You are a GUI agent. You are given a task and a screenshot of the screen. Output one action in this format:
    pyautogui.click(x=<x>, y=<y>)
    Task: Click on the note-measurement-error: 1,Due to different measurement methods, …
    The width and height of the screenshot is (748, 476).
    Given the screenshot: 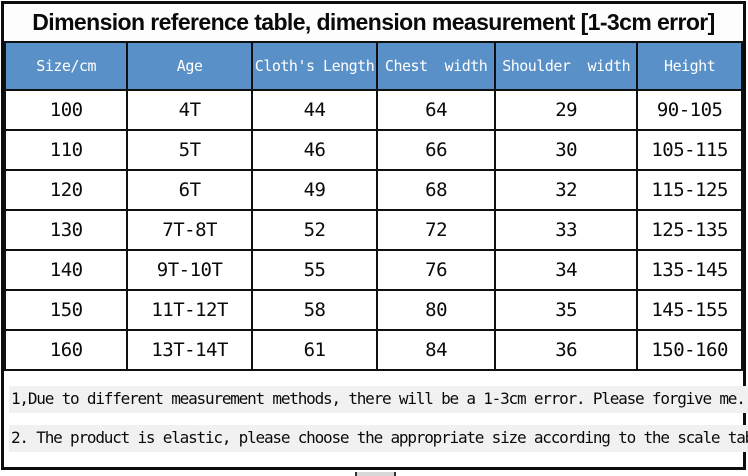 What is the action you would take?
    pyautogui.click(x=378, y=399)
    